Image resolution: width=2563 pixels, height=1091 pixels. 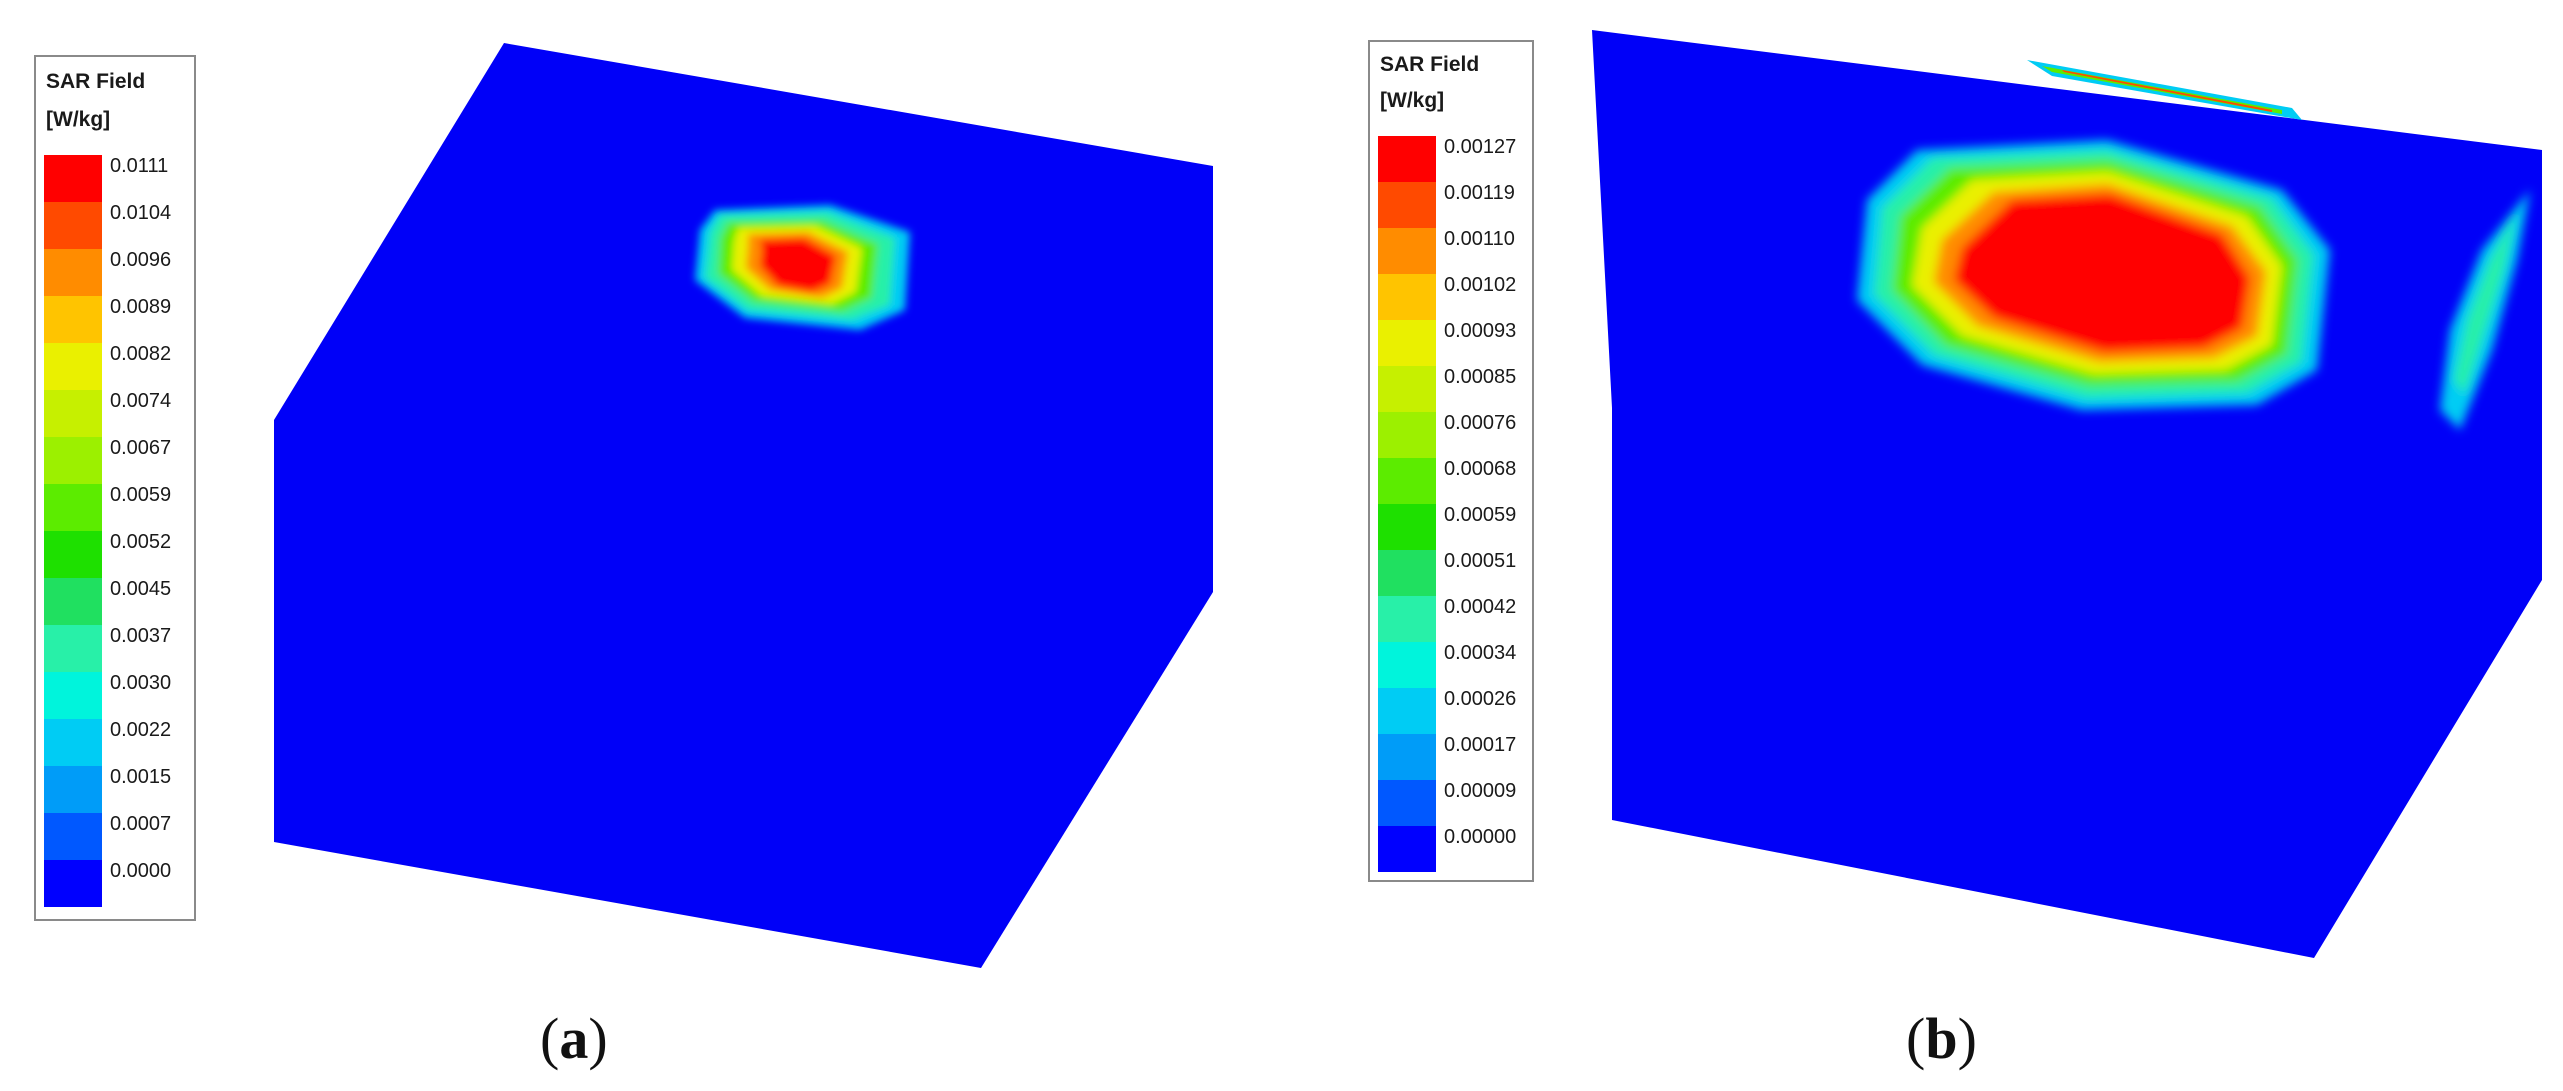 What do you see at coordinates (139, 166) in the screenshot?
I see `legend-value-label: 0.0111` at bounding box center [139, 166].